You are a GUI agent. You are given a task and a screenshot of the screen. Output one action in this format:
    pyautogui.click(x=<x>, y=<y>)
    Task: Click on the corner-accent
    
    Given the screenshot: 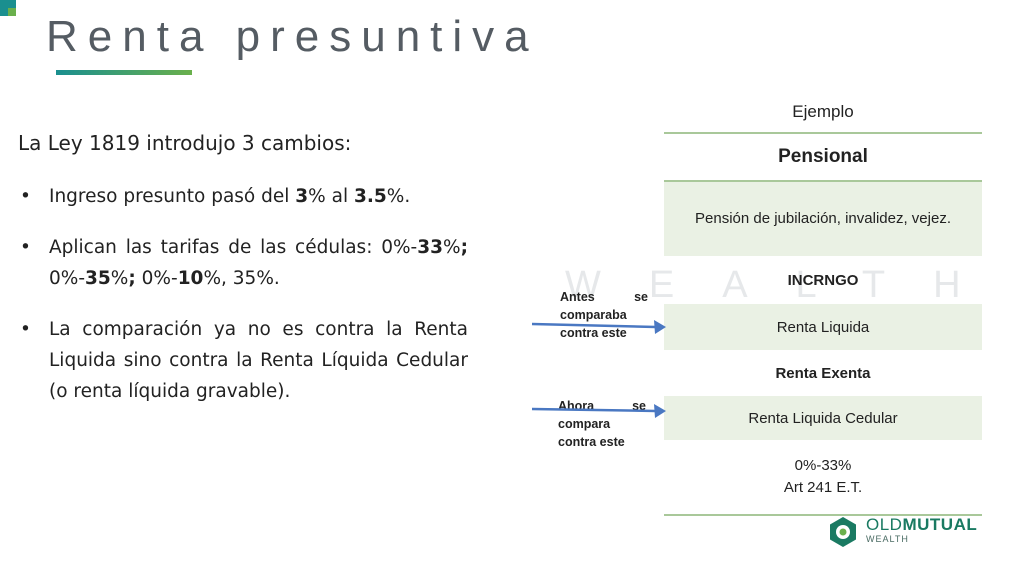 What is the action you would take?
    pyautogui.click(x=8, y=8)
    